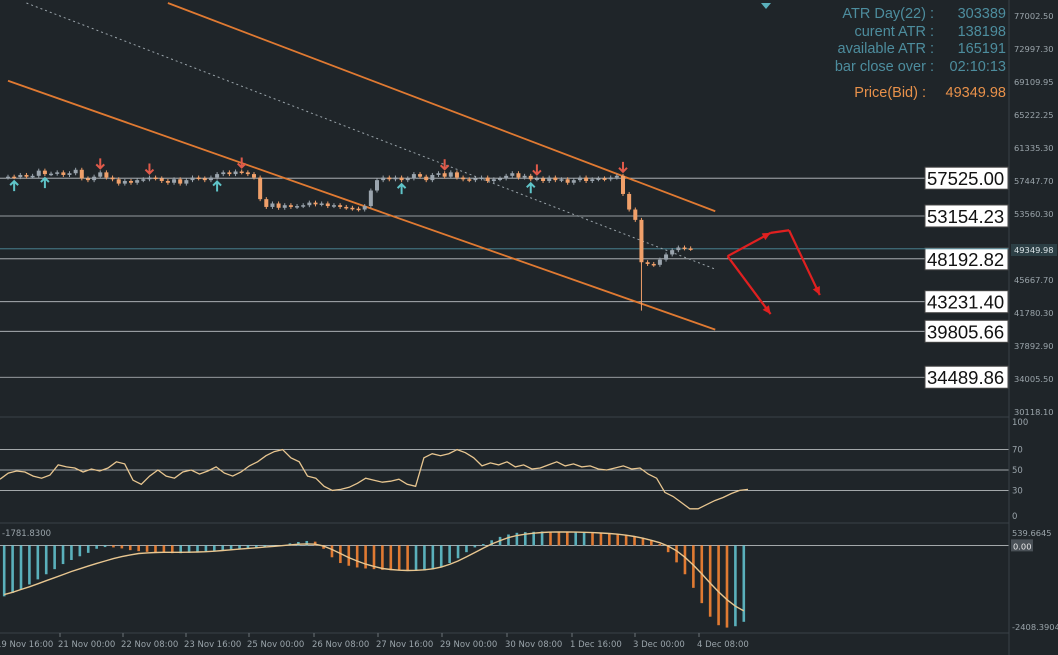 The width and height of the screenshot is (1058, 655). What do you see at coordinates (766, 6) in the screenshot?
I see `shift-marker-icon` at bounding box center [766, 6].